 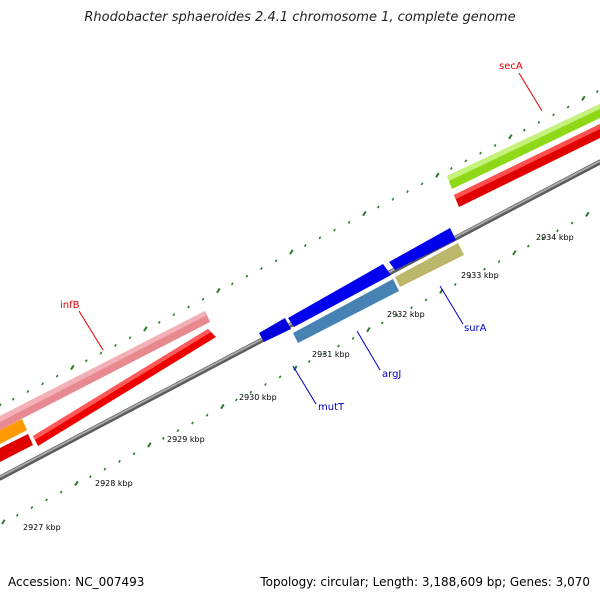 I want to click on svg-text: surA, so click(x=475, y=328).